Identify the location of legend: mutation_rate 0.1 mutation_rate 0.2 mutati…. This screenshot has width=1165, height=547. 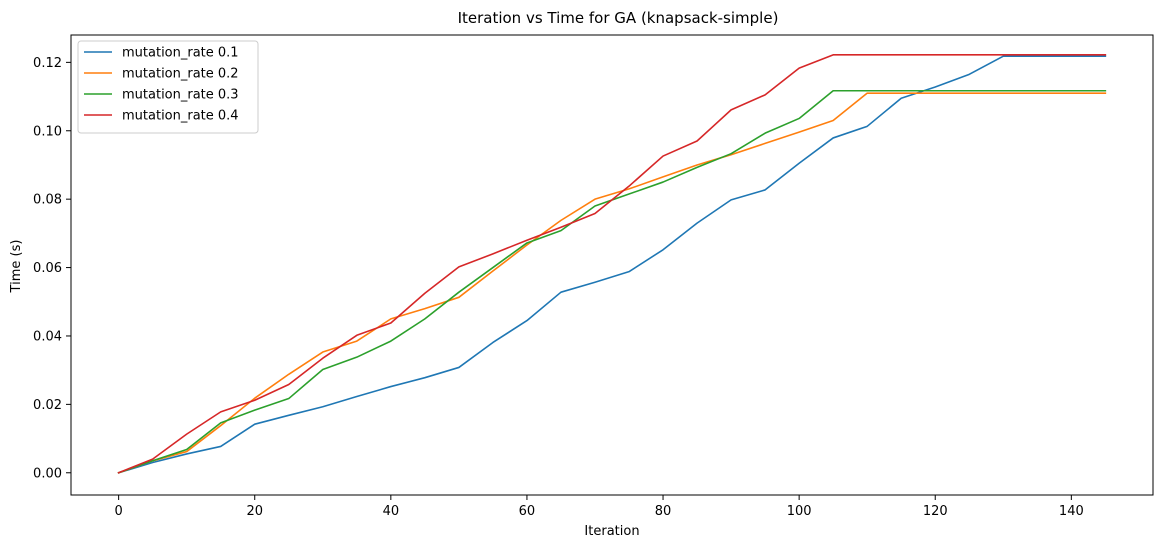
(168, 87).